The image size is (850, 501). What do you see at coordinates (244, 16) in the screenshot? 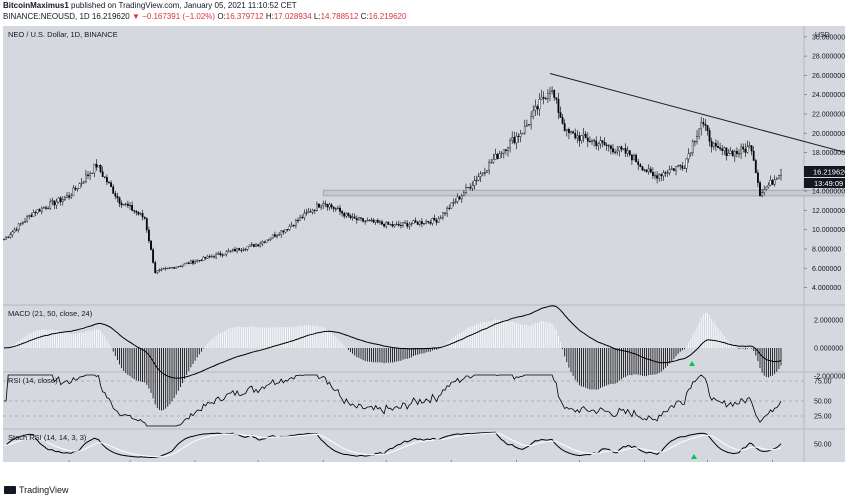
I see `open-value: 16.379712` at bounding box center [244, 16].